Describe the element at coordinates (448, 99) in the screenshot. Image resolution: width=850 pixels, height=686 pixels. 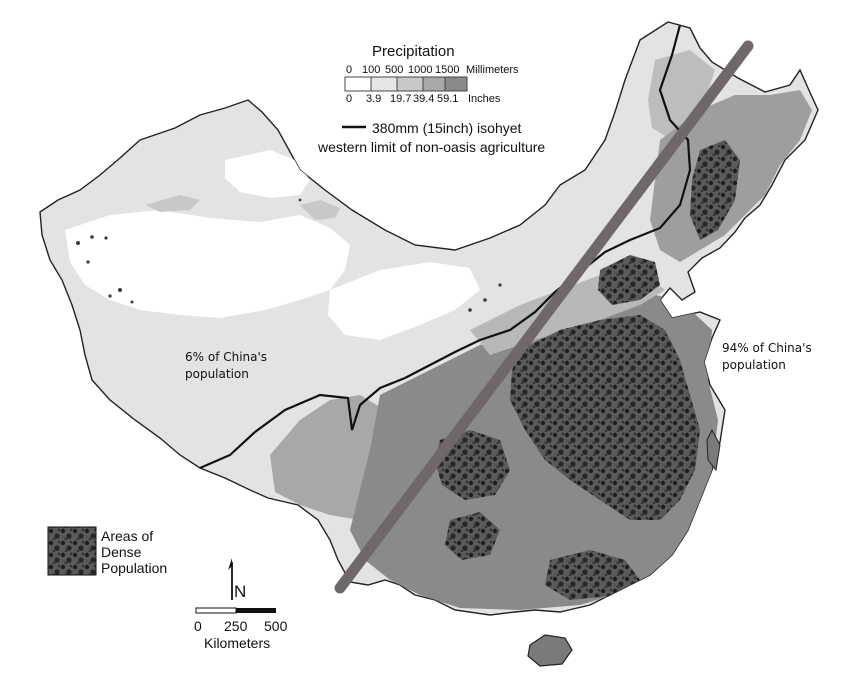
I see `inch-tick: 59.1` at that location.